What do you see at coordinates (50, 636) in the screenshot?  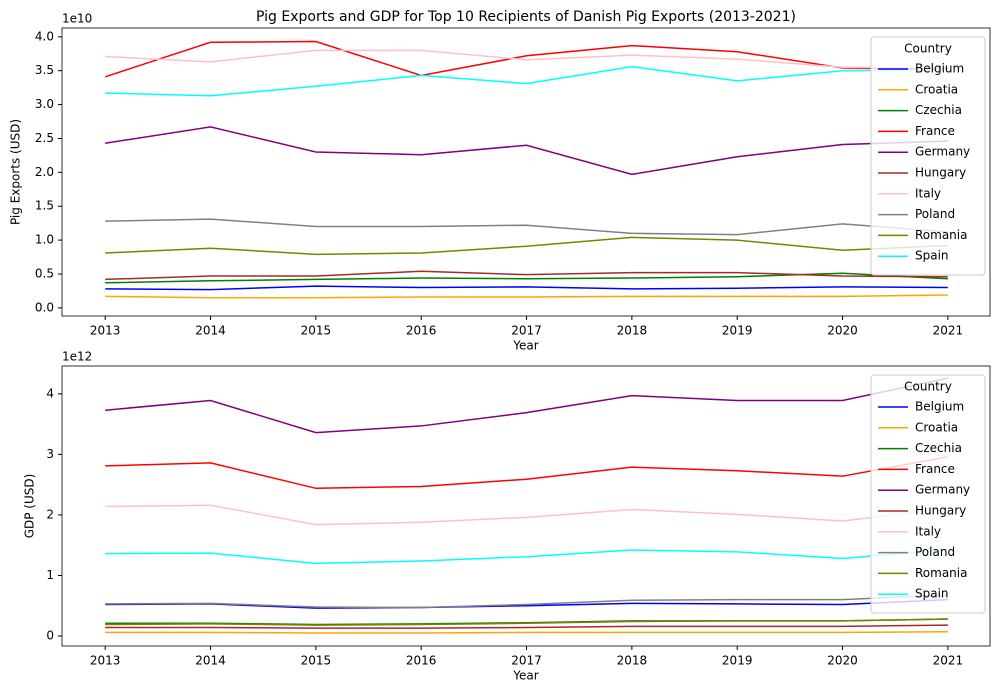 I see `y-tick-label: 0` at bounding box center [50, 636].